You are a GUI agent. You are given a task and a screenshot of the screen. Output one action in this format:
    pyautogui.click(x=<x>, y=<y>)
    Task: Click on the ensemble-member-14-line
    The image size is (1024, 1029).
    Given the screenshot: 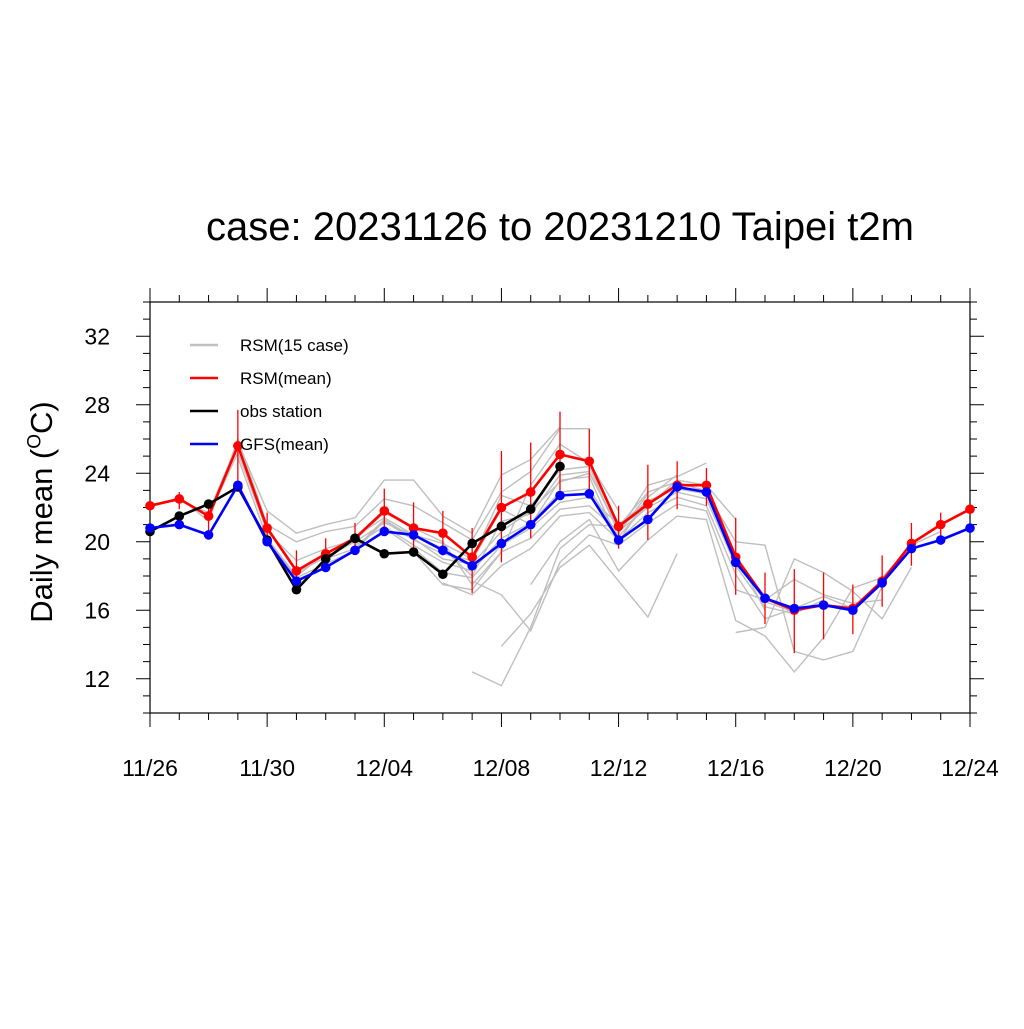 What is the action you would take?
    pyautogui.click(x=735, y=594)
    